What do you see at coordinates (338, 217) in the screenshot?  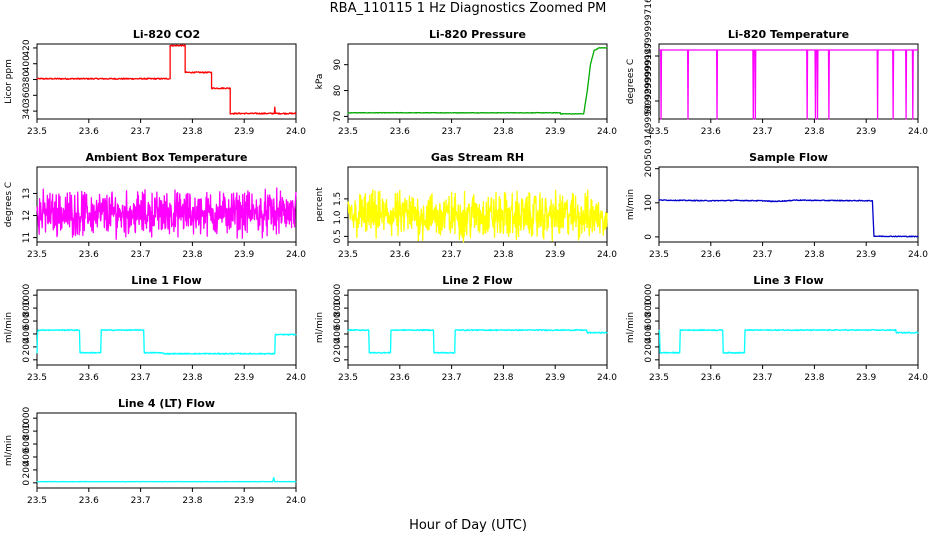 I see `y-tick-label: 1.0` at bounding box center [338, 217].